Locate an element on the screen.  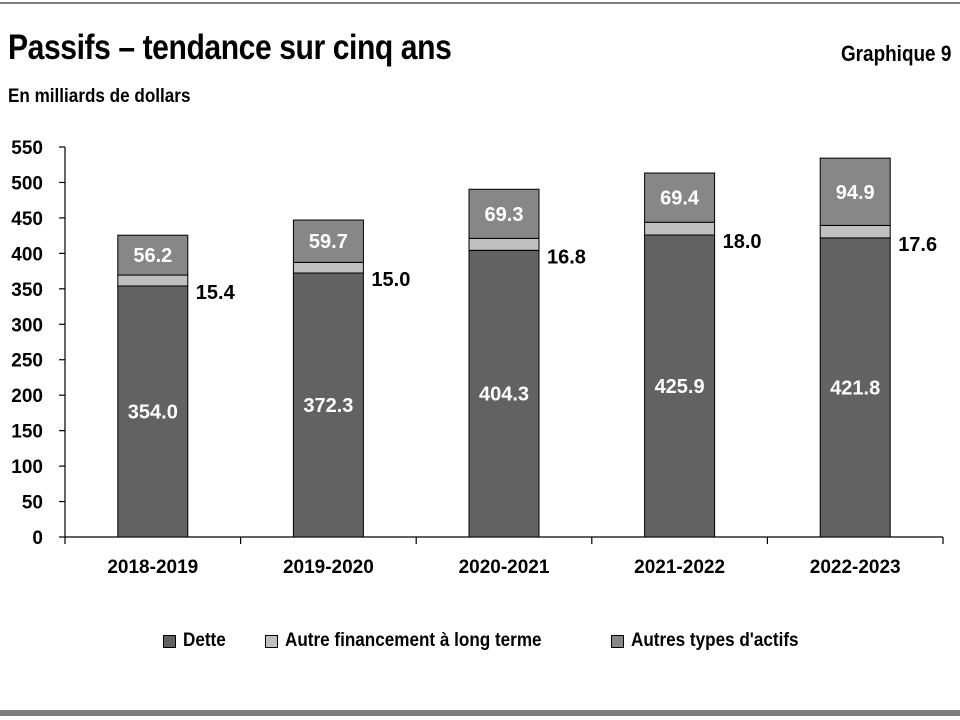
y-tick-label: 500 is located at coordinates (27, 183).